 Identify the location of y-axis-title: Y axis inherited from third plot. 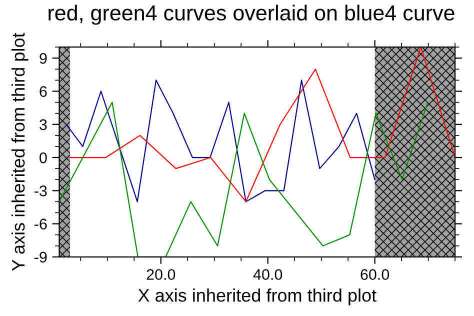
(19, 151).